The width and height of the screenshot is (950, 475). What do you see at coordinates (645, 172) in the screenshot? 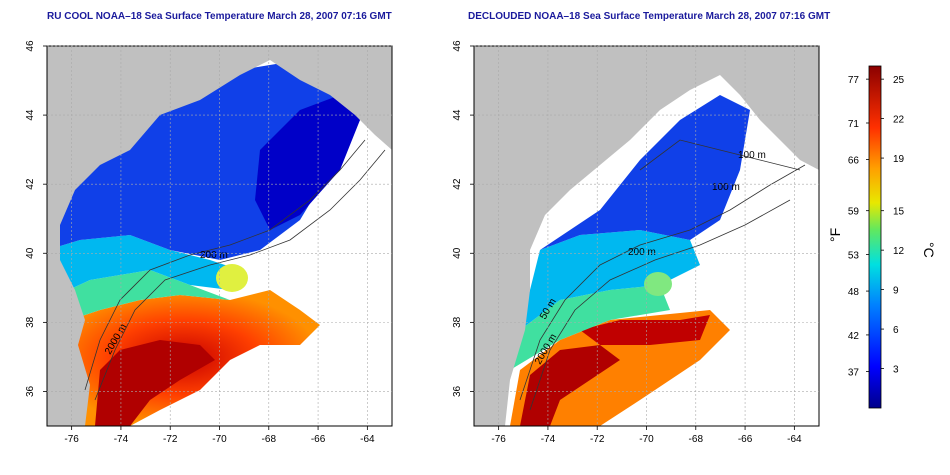
I see `cold-water-region` at bounding box center [645, 172].